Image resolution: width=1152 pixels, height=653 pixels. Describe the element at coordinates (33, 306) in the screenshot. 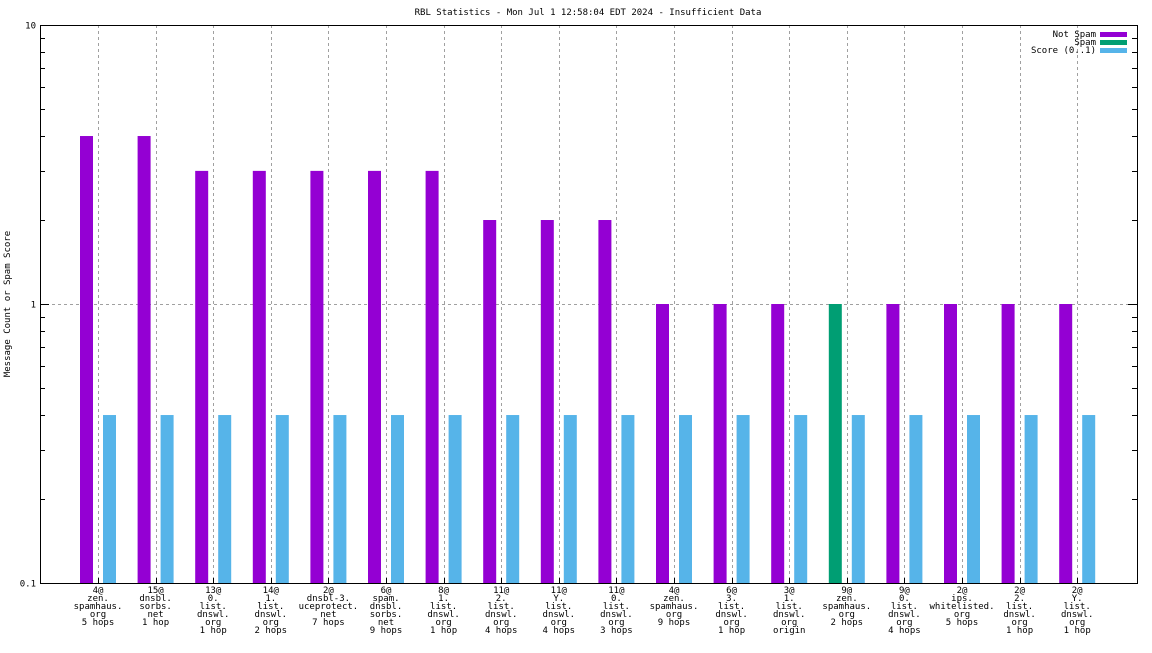

I see `y-tick-label: 1` at that location.